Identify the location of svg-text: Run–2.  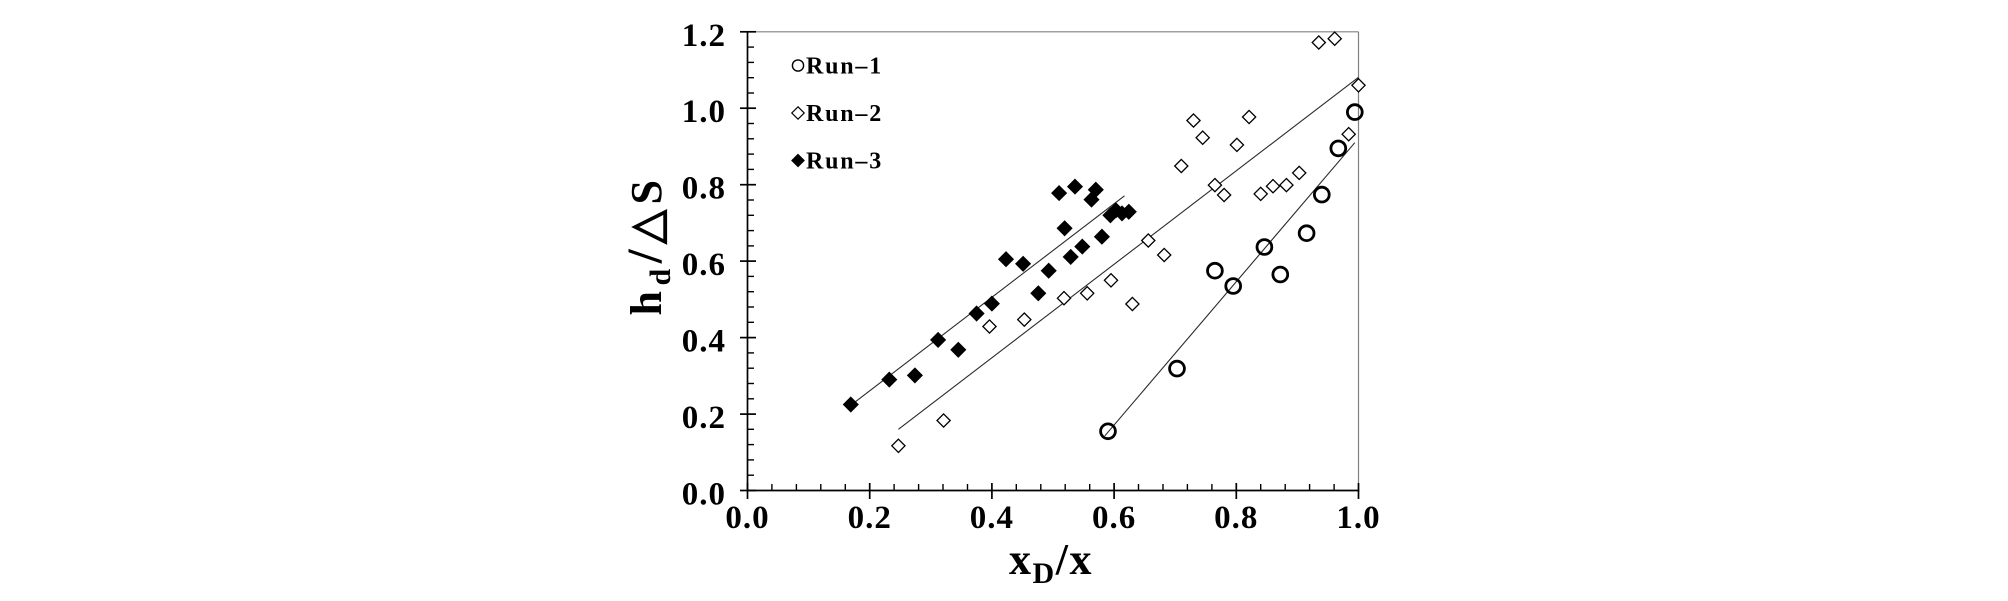
(844, 114).